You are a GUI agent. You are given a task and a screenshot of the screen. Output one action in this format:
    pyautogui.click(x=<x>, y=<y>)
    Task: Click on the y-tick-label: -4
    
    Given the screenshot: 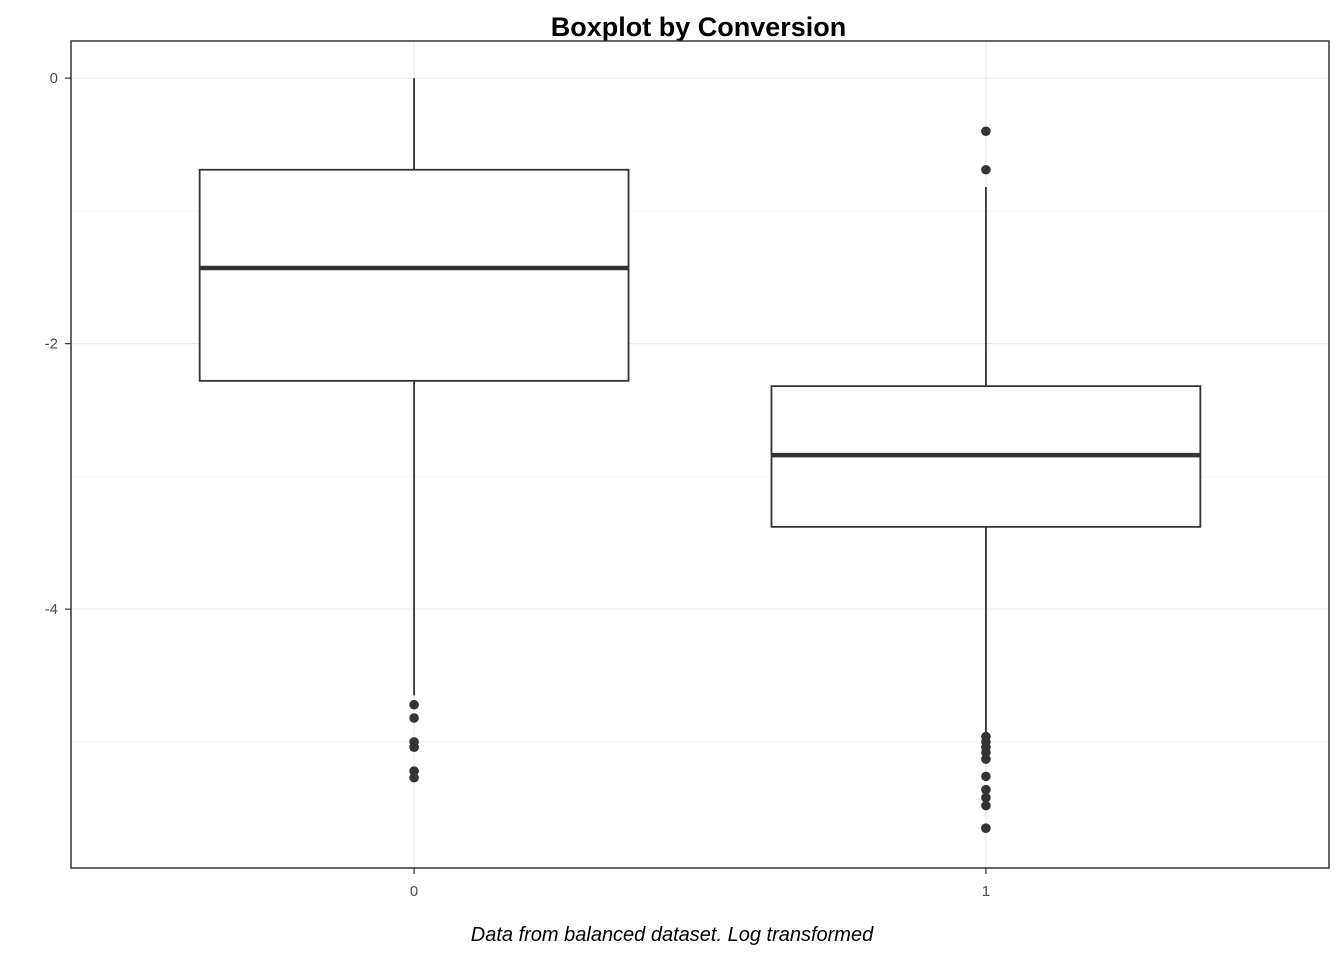 What is the action you would take?
    pyautogui.click(x=51, y=609)
    